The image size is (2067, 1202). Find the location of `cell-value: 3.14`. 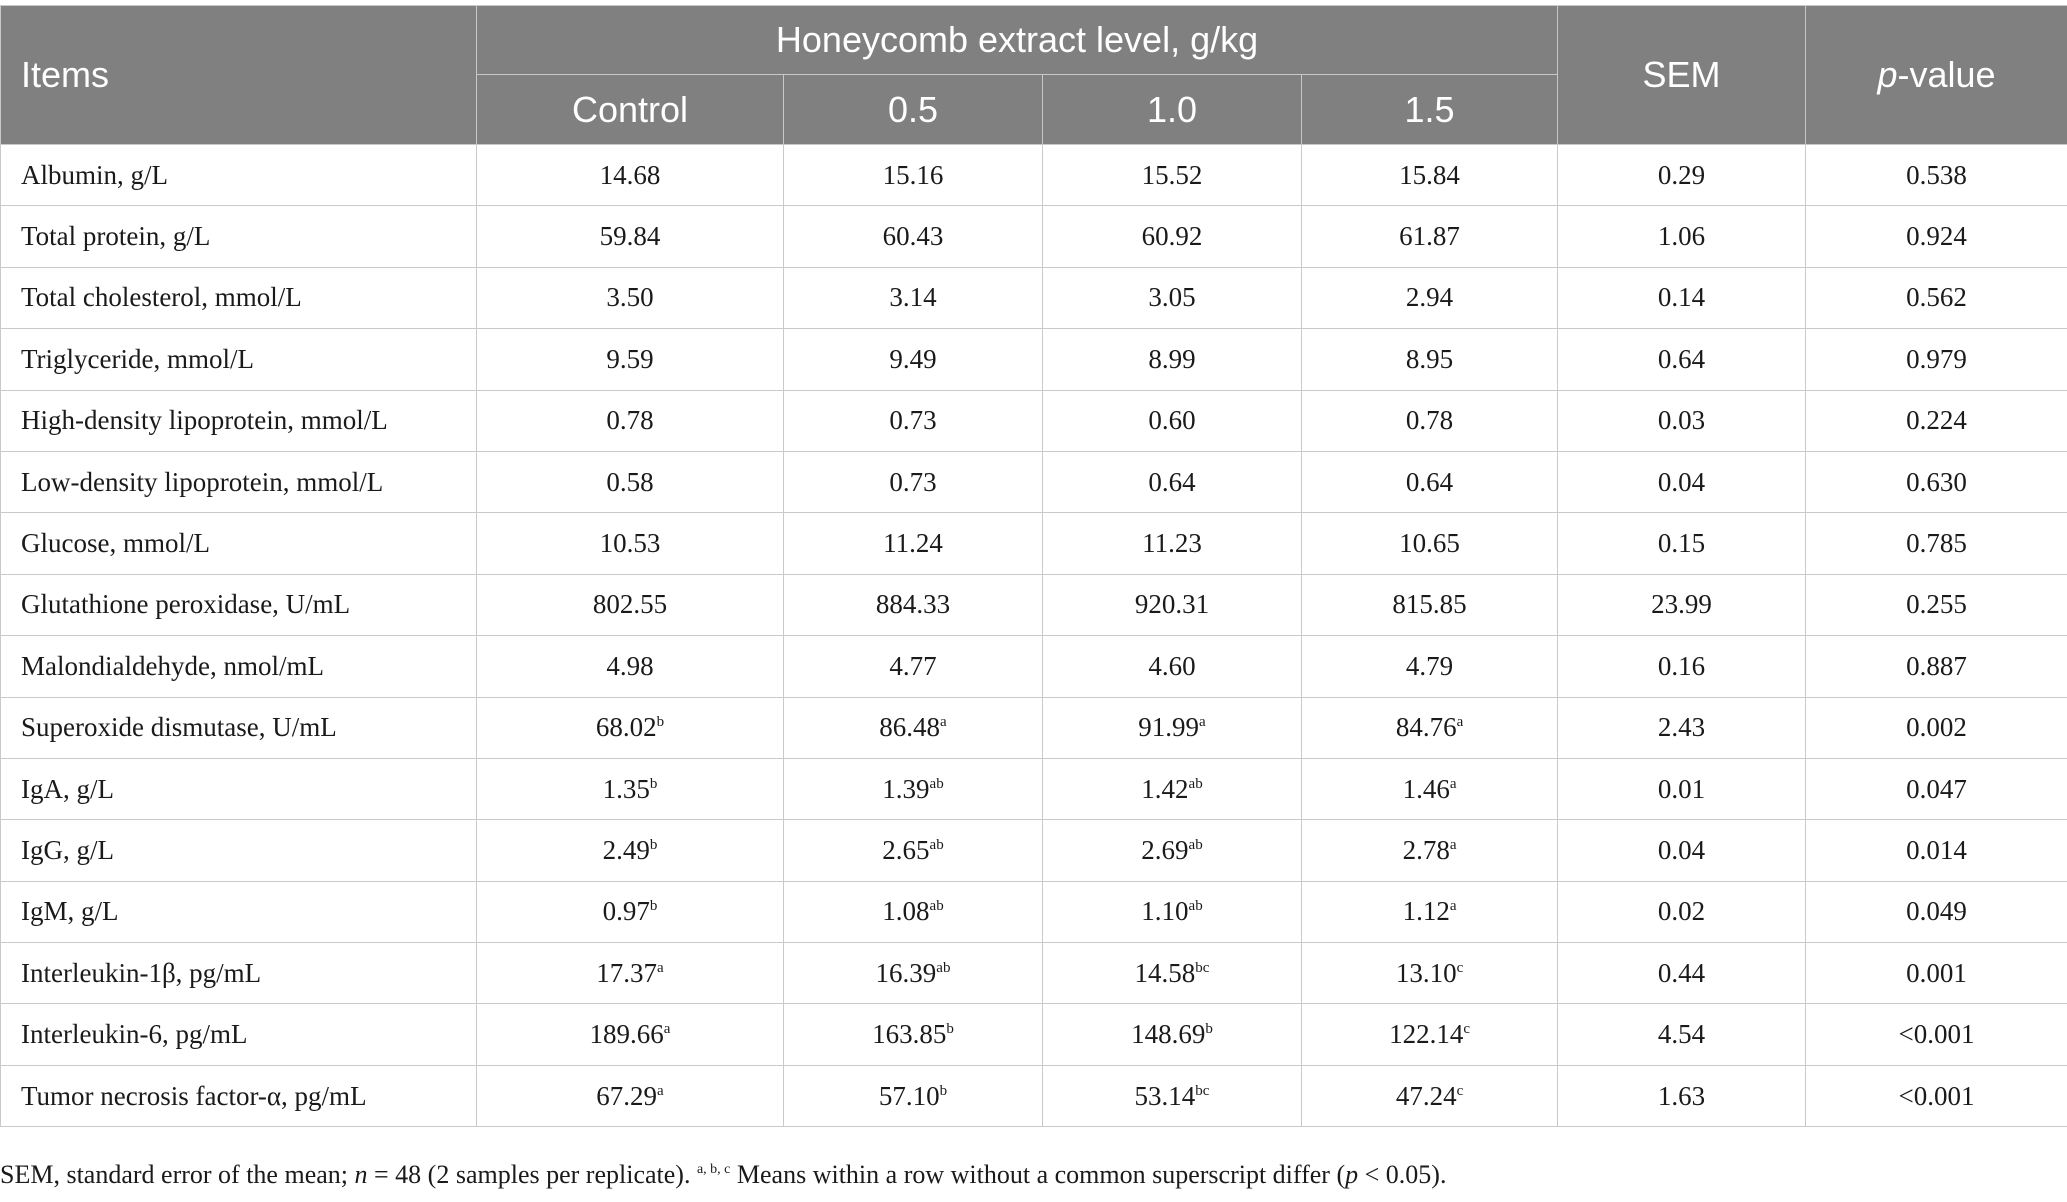

cell-value: 3.14 is located at coordinates (913, 297).